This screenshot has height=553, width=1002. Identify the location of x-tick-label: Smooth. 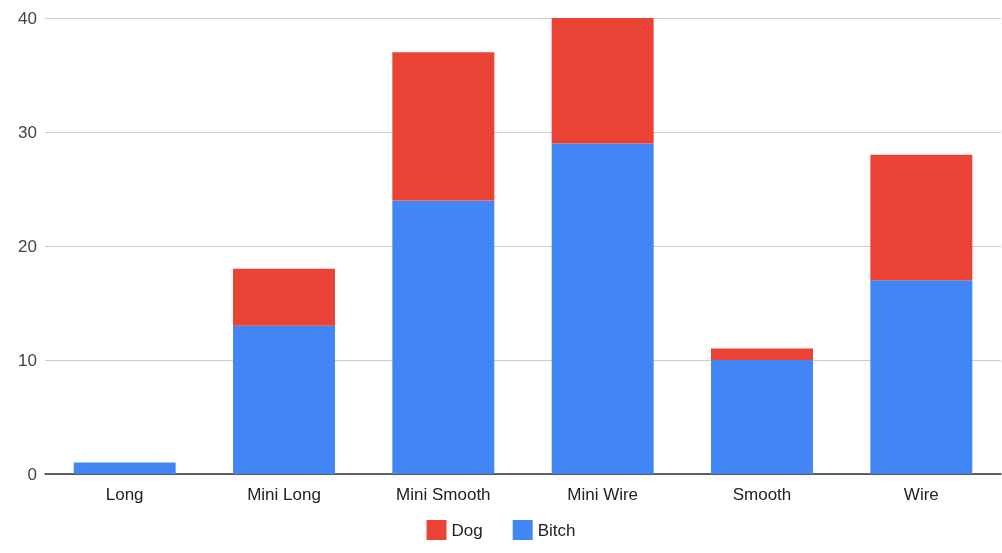
(762, 494).